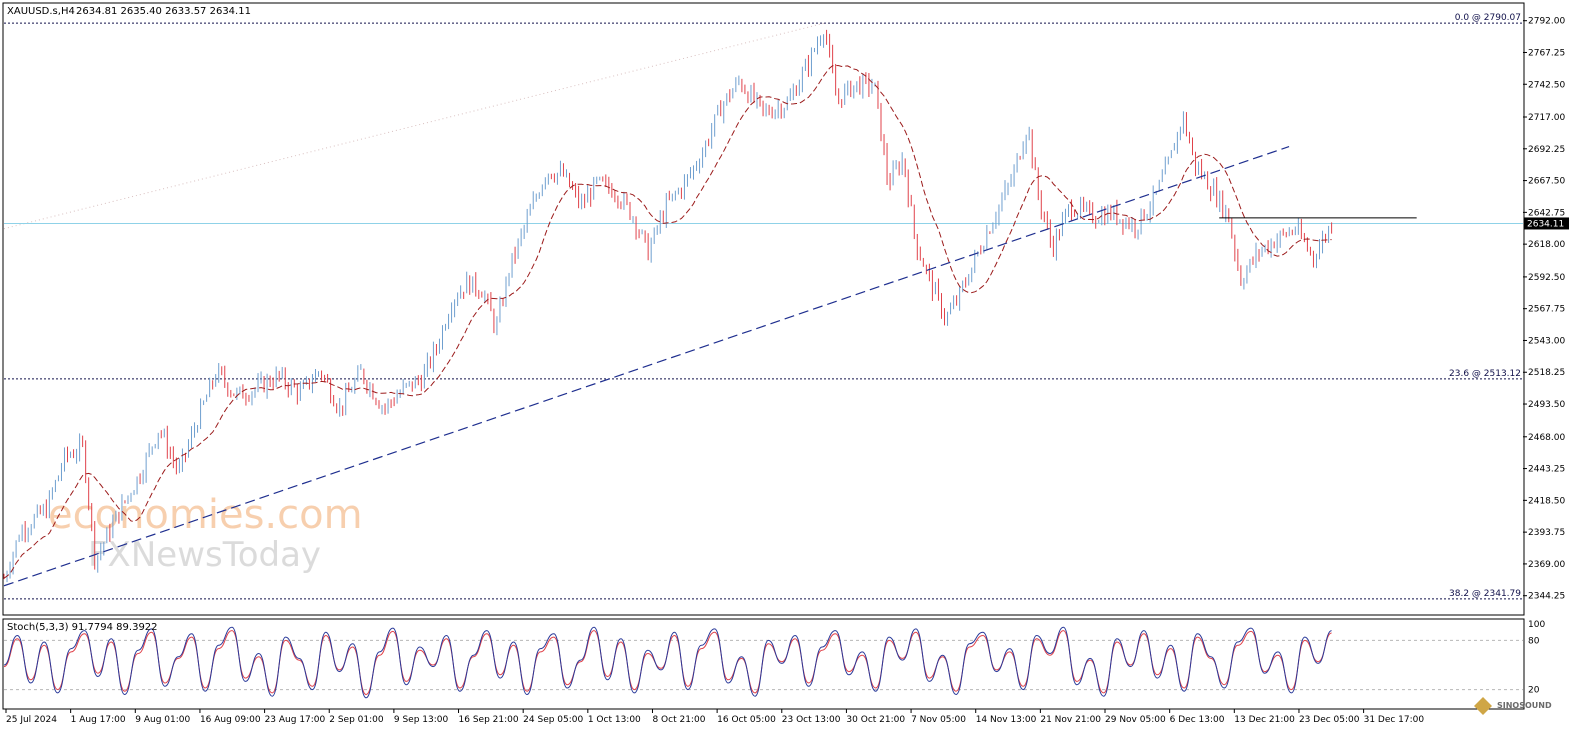 The width and height of the screenshot is (1596, 747). I want to click on current-price-label: 2634.11, so click(1545, 224).